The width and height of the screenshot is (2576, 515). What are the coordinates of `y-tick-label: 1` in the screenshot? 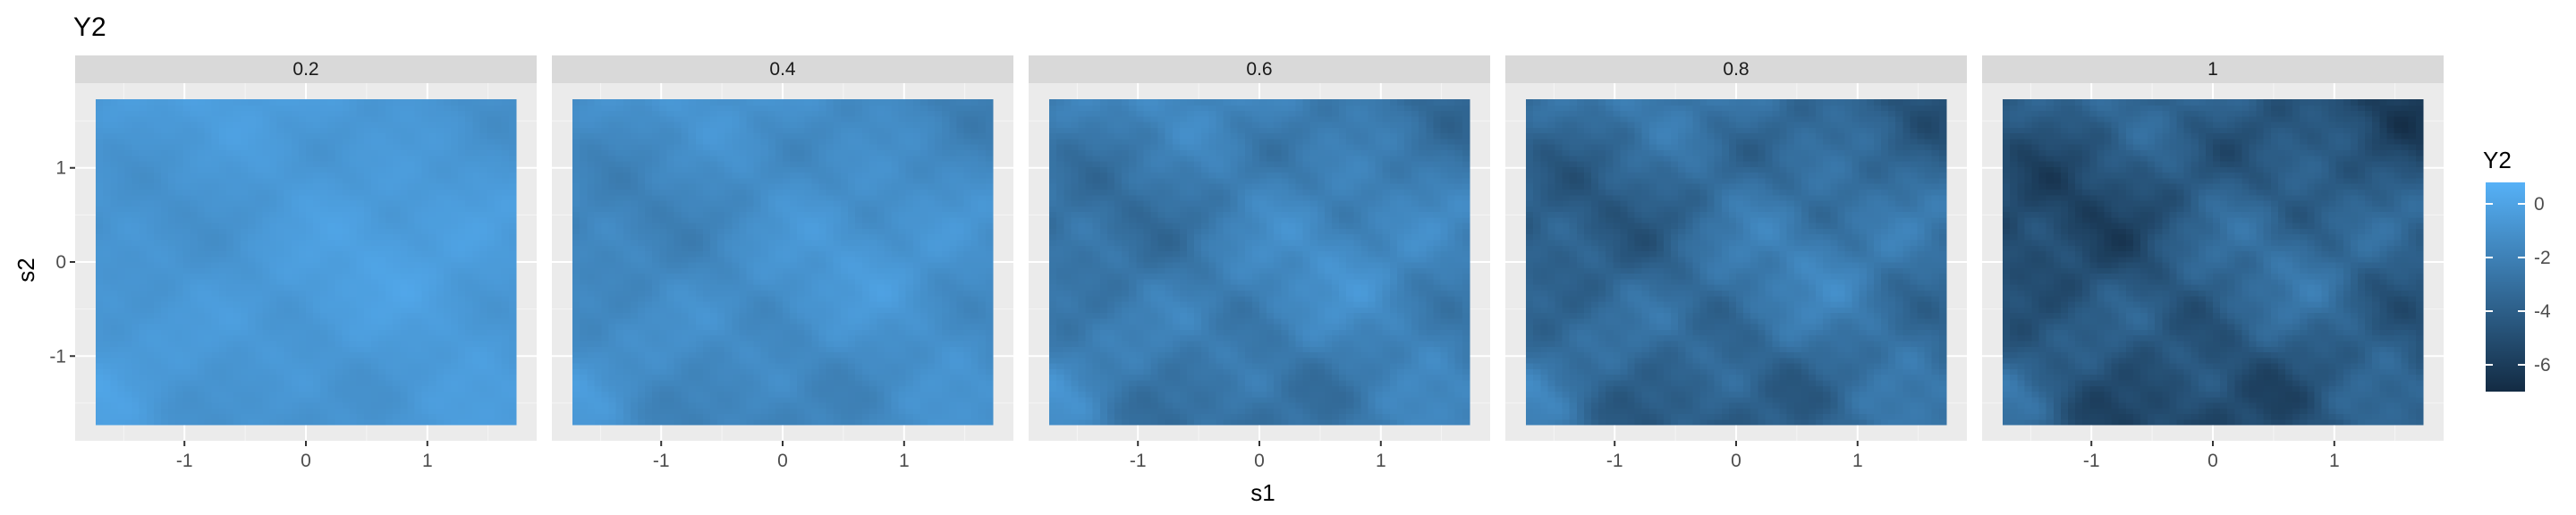 It's located at (60, 168).